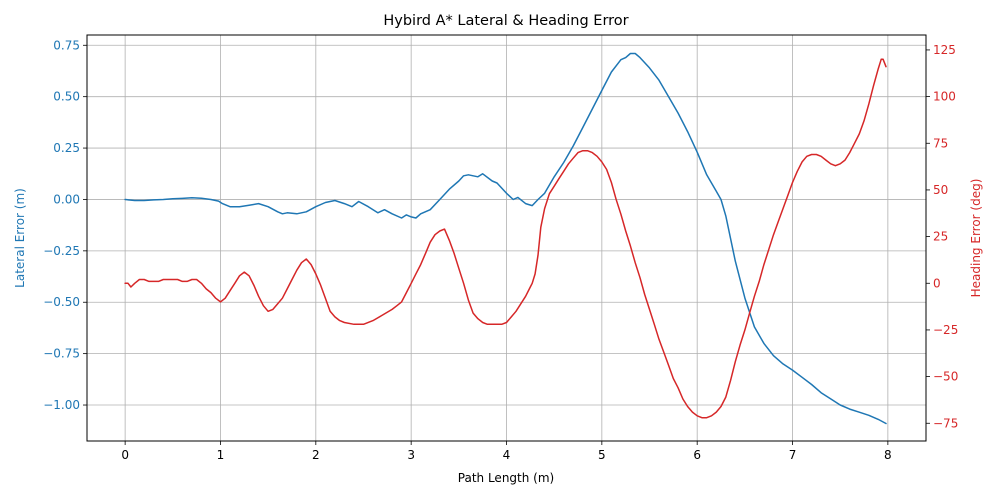 Image resolution: width=1000 pixels, height=500 pixels. Describe the element at coordinates (945, 423) in the screenshot. I see `right-tick-label: −75` at that location.